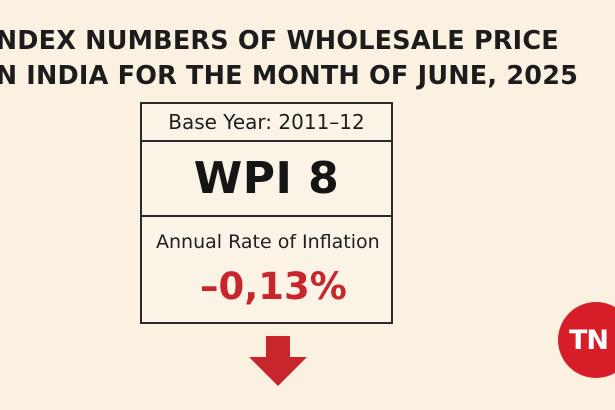 The image size is (615, 410). I want to click on headline-line-1: INDEX NUMBERS OF WHOLESALE PRICE, so click(279, 41).